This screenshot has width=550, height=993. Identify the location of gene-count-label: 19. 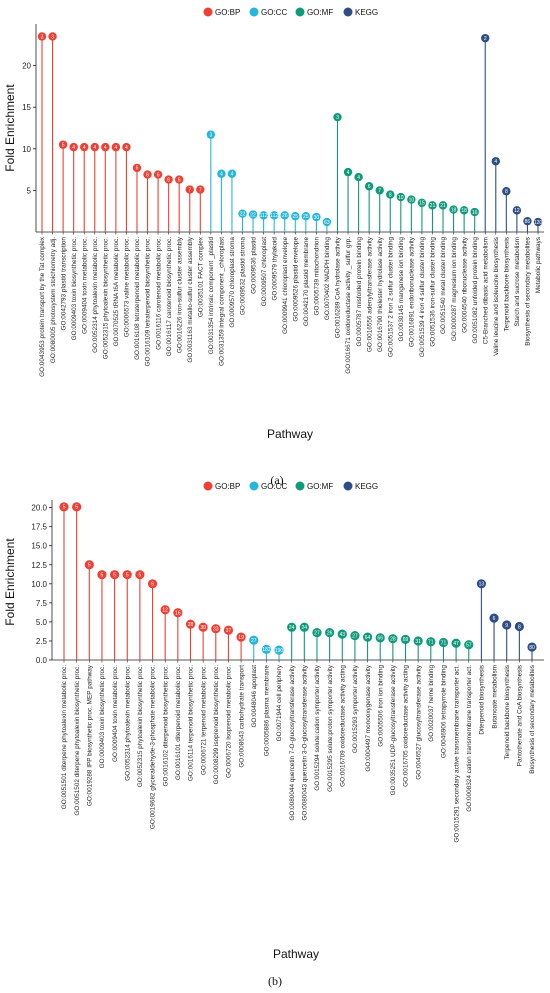
(241, 638).